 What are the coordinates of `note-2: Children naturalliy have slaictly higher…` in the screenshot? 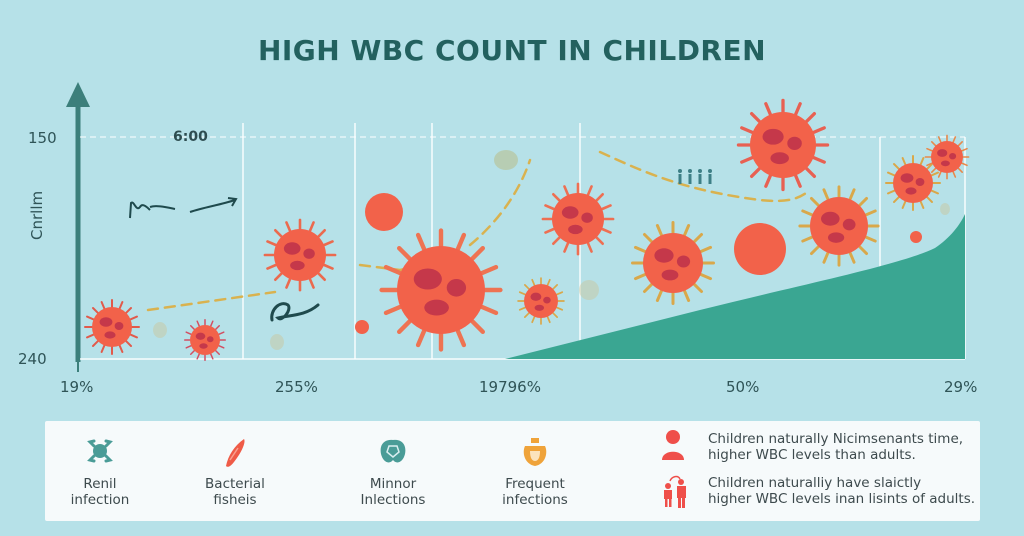 It's located at (817, 493).